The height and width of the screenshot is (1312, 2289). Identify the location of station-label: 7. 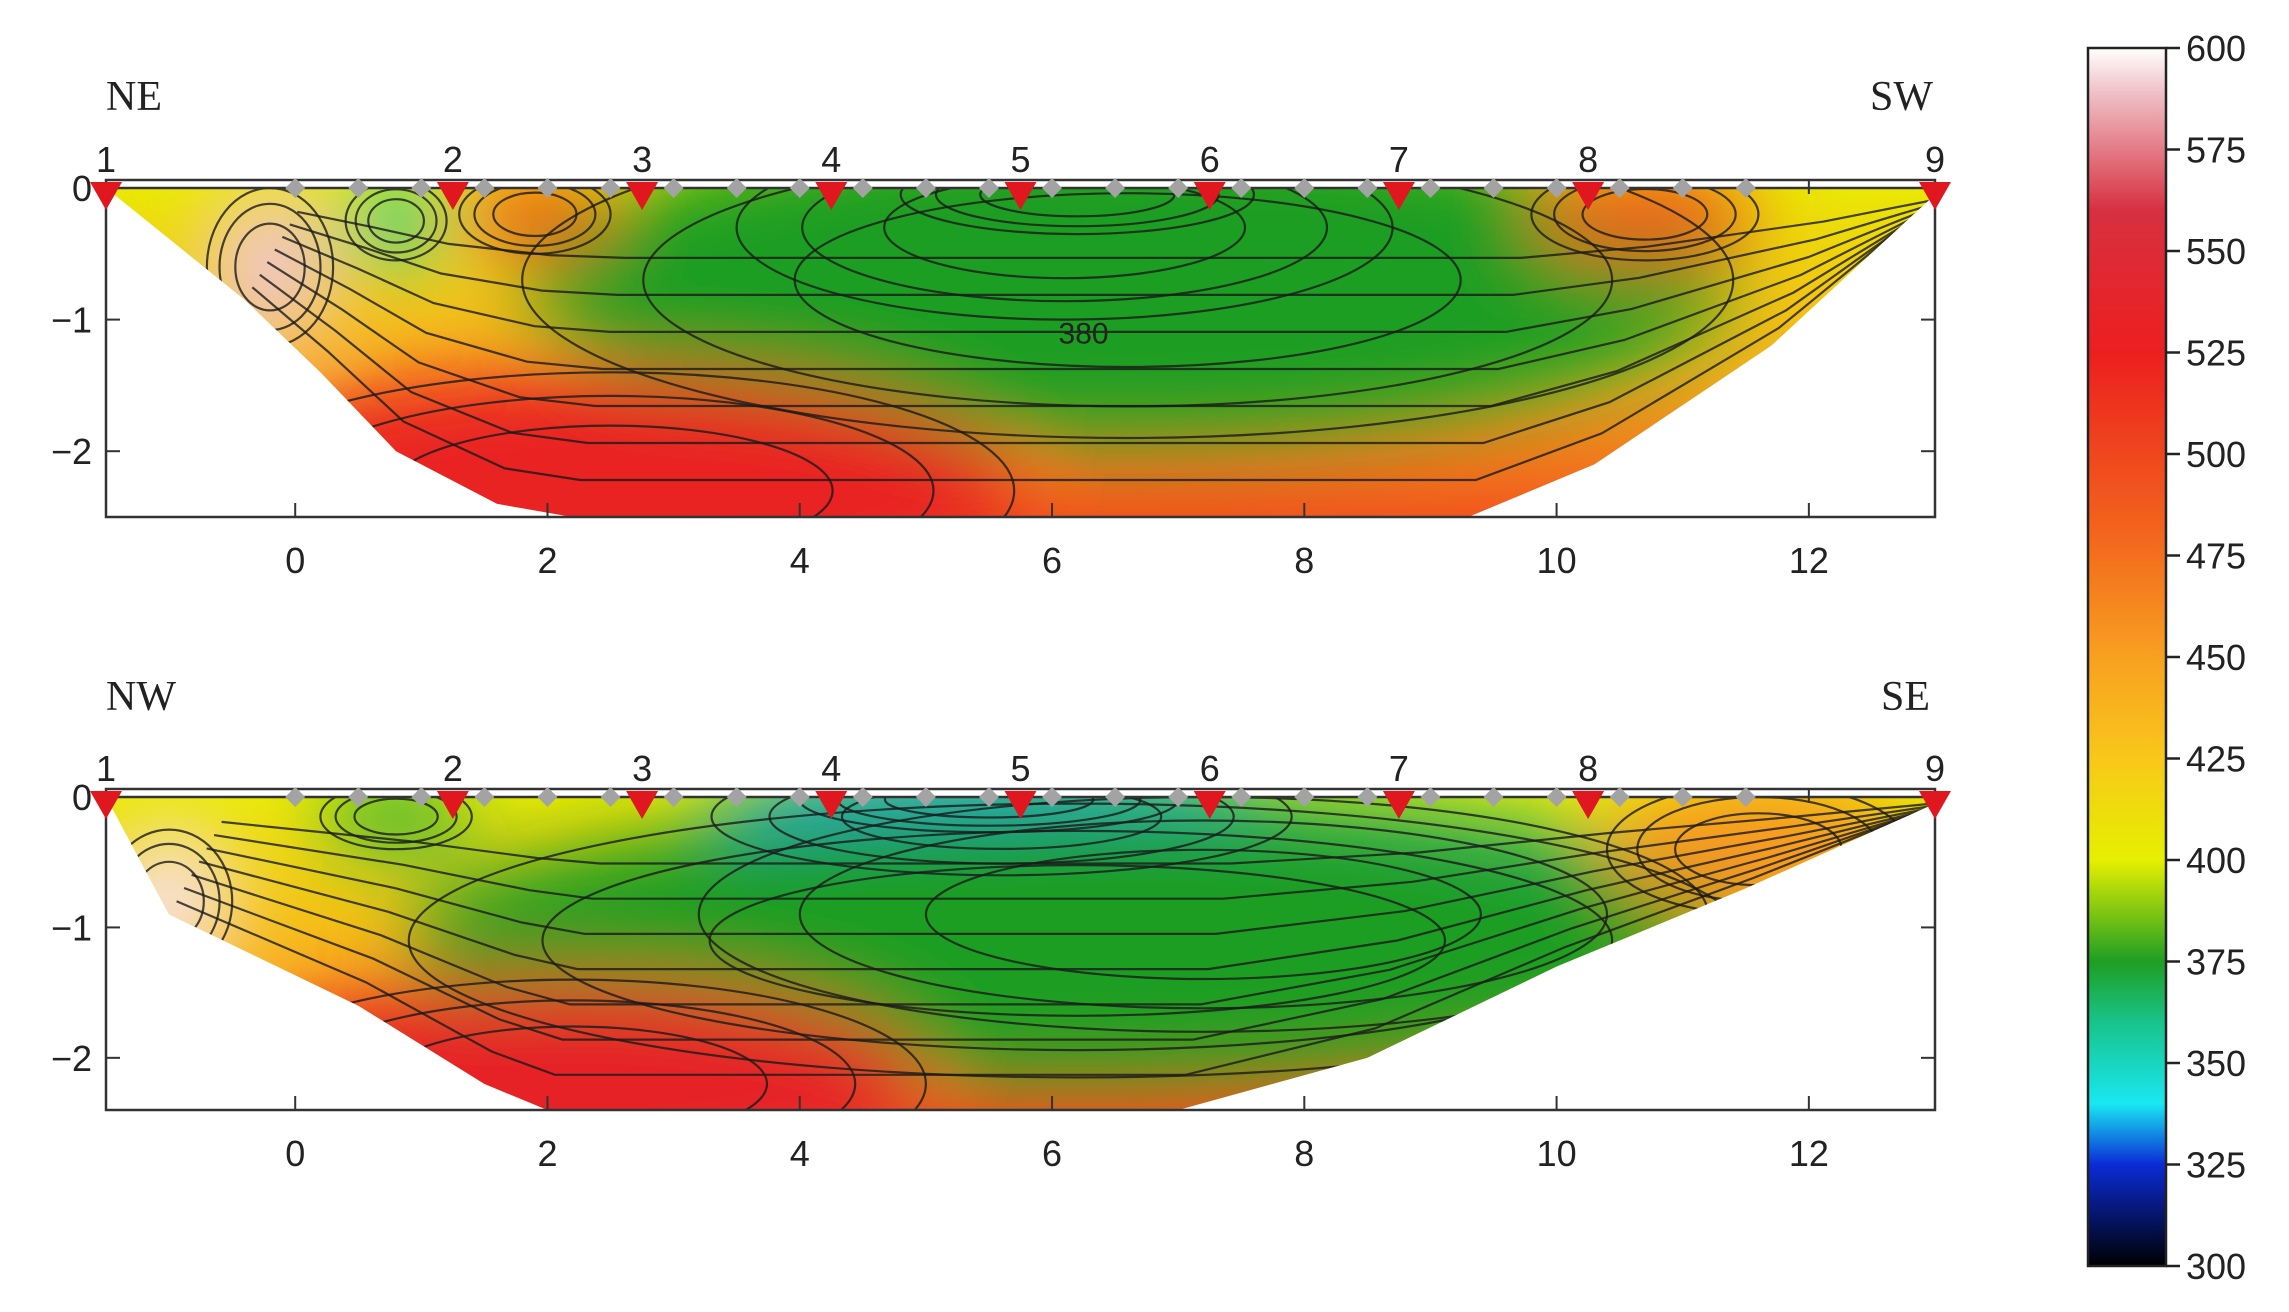
(1399, 159).